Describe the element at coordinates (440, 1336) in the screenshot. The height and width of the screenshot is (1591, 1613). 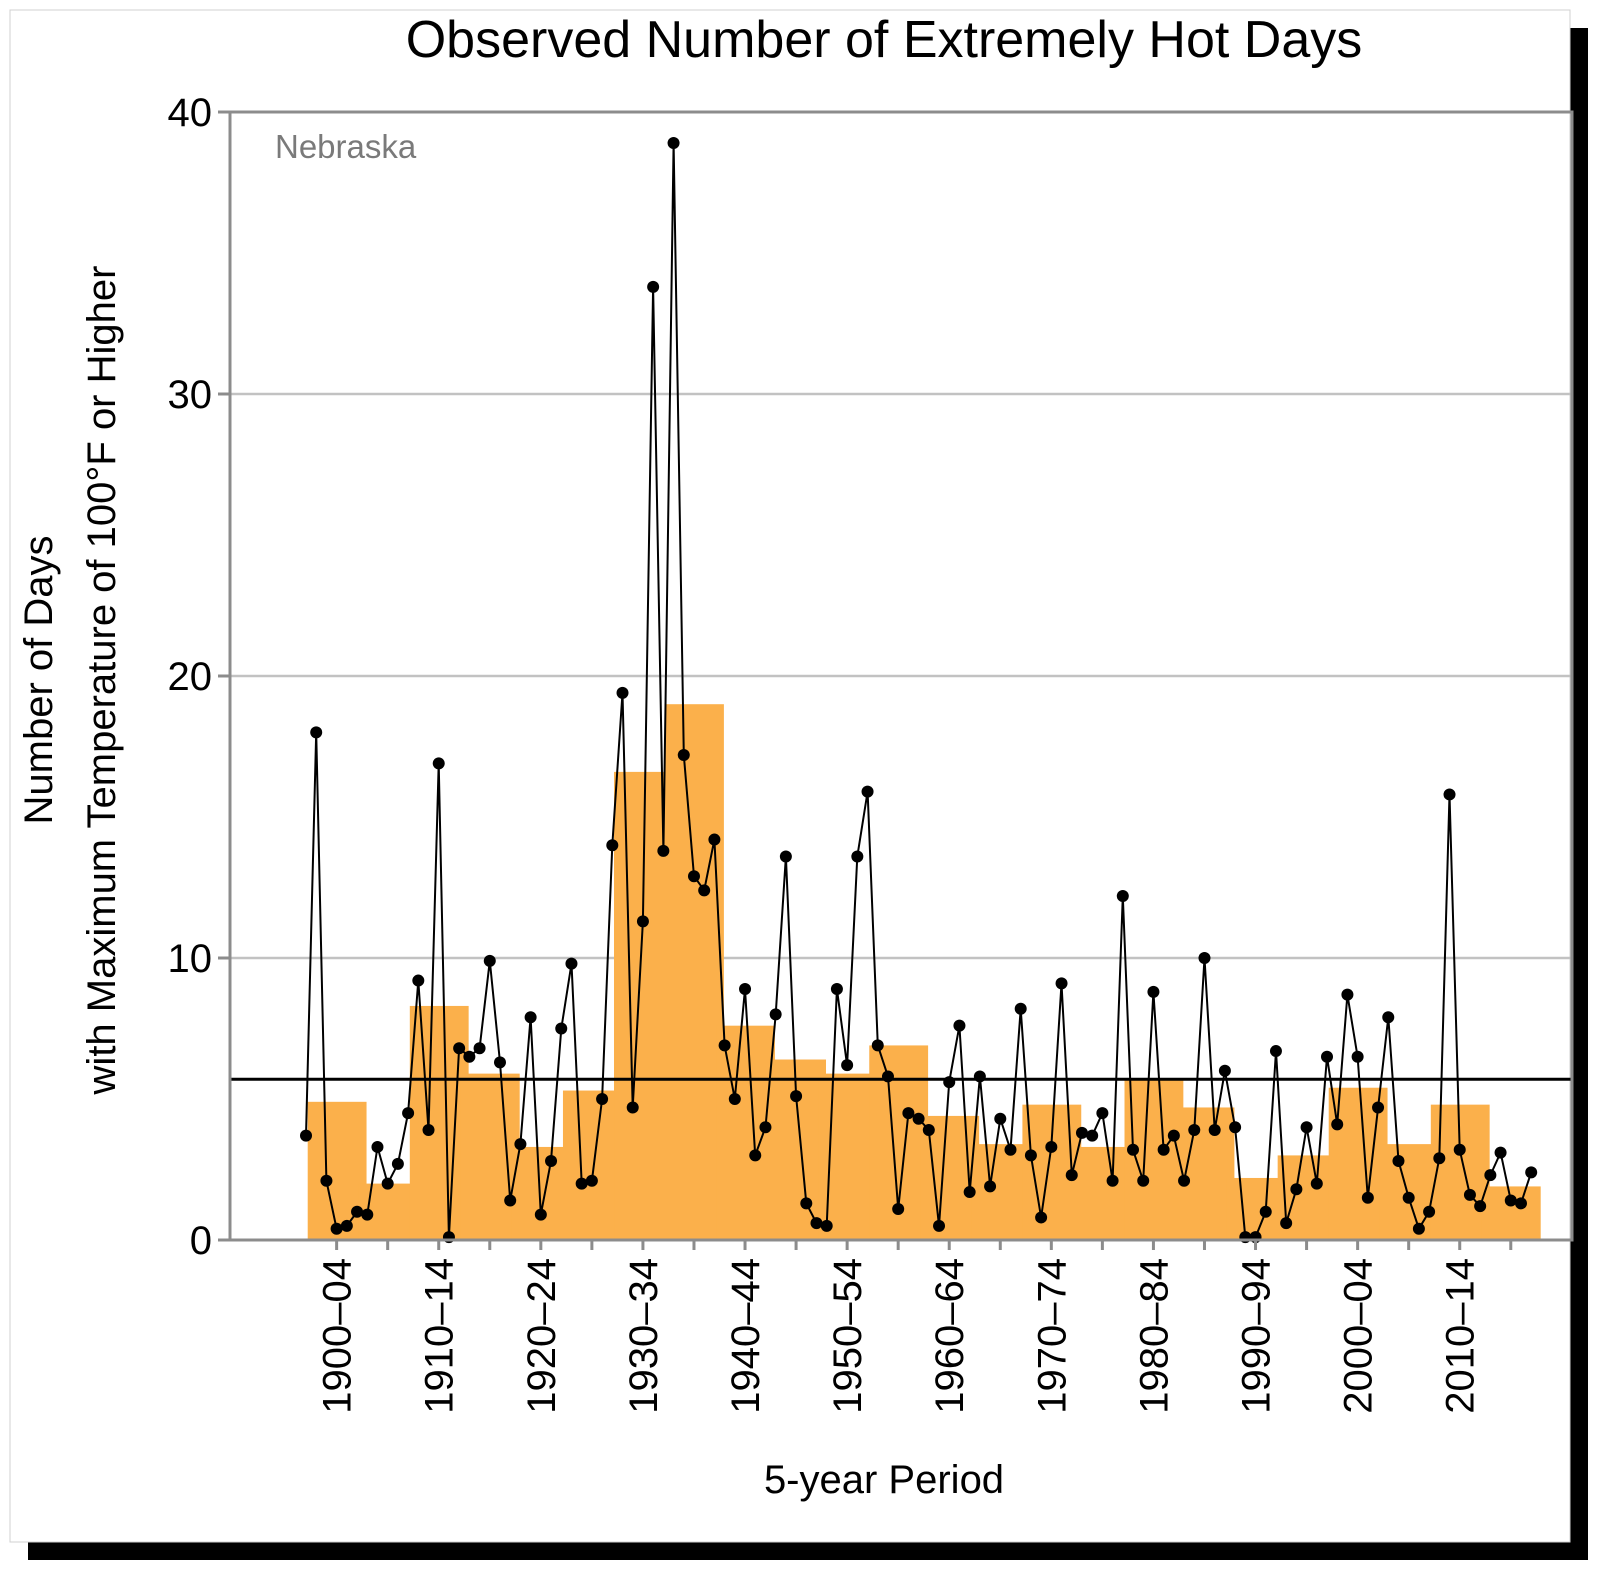
I see `x-tick-label: 1910–14` at that location.